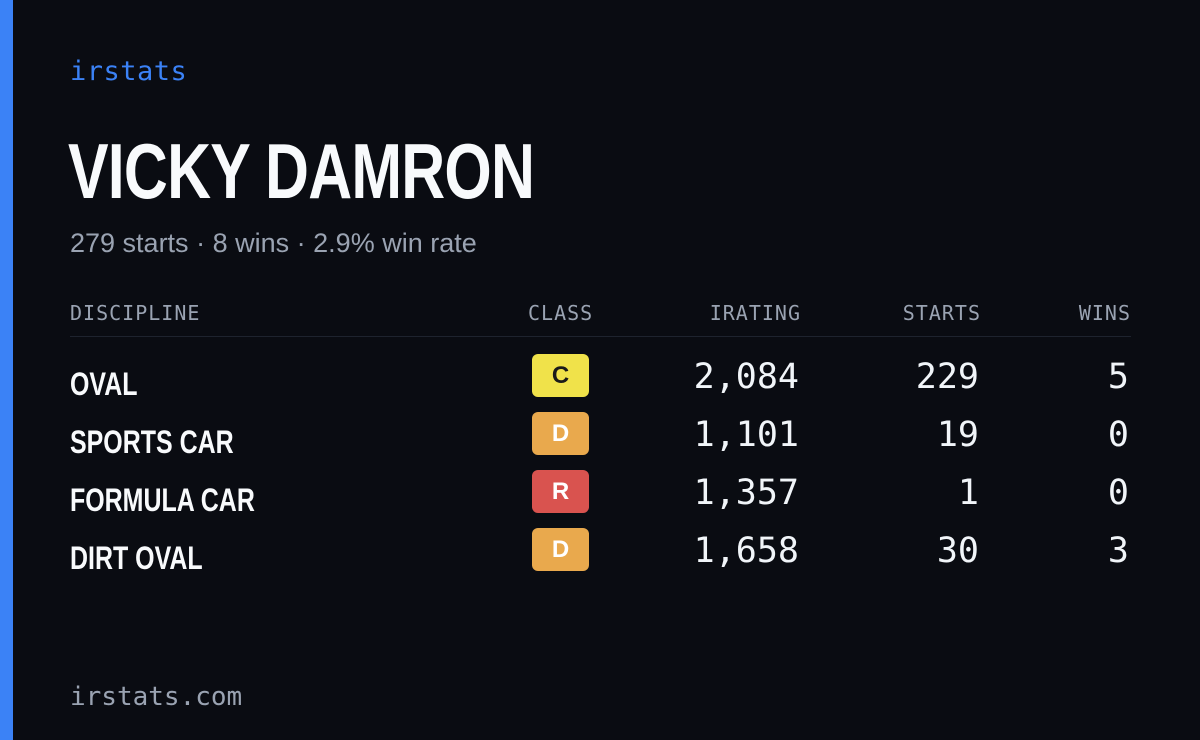  I want to click on discipline-name: OVAL, so click(104, 384).